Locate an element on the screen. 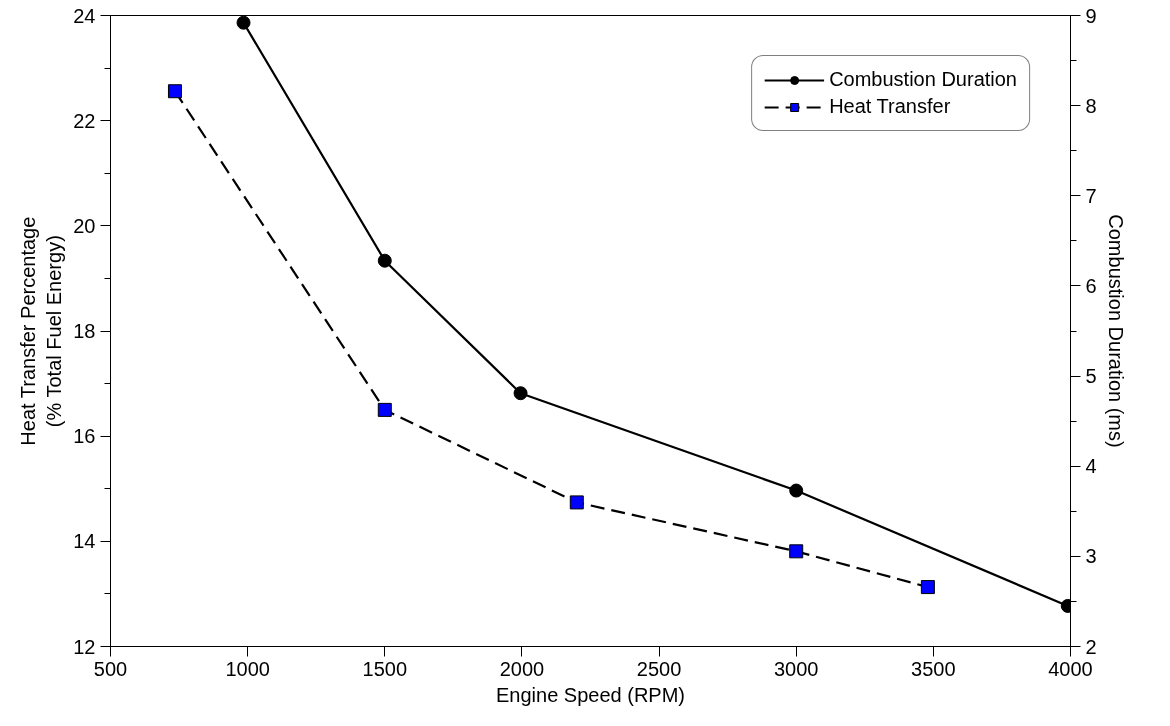  x-tick-label: 1500 is located at coordinates (385, 668).